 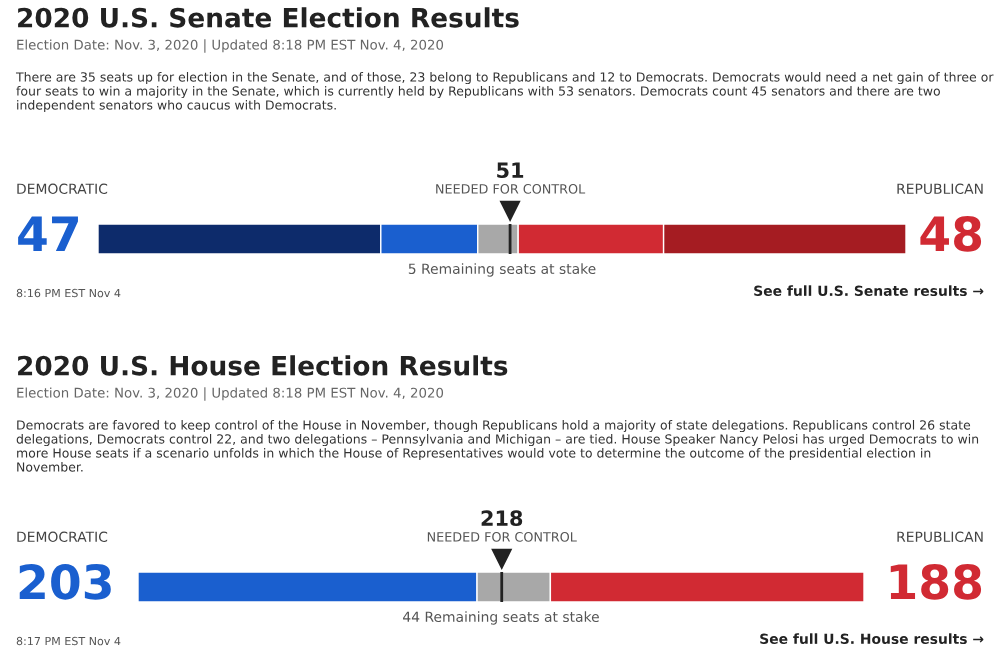 What do you see at coordinates (502, 518) in the screenshot?
I see `text: 218` at bounding box center [502, 518].